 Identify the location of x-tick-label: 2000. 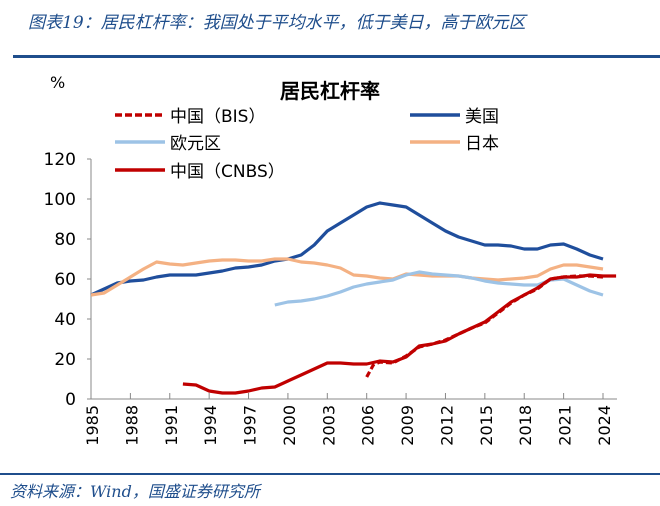
(289, 425).